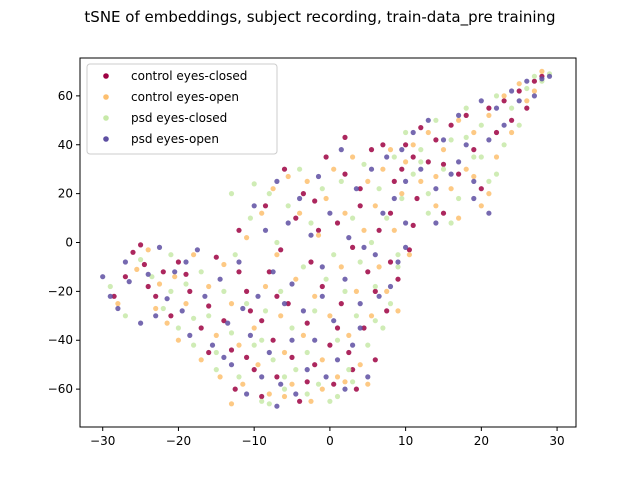  What do you see at coordinates (175, 139) in the screenshot?
I see `legend-label: psd eyes-open` at bounding box center [175, 139].